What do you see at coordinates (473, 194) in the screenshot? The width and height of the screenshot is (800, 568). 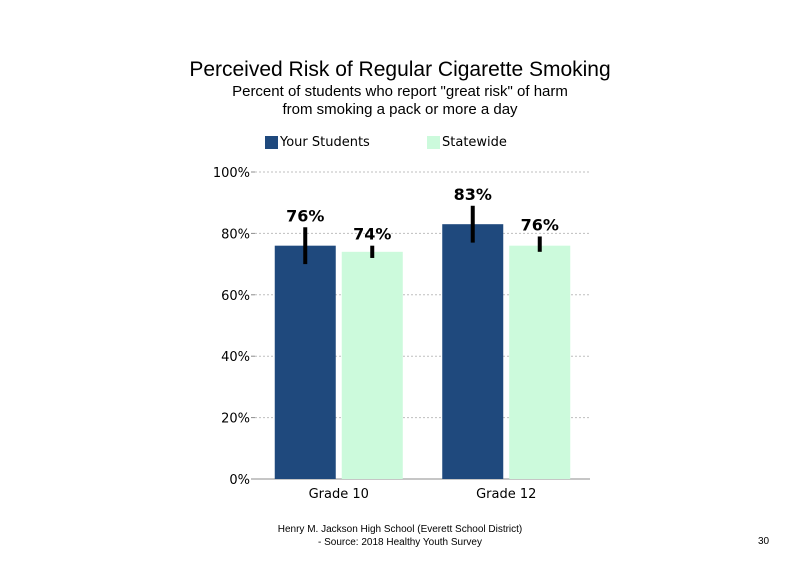 I see `data-label: 83%` at bounding box center [473, 194].